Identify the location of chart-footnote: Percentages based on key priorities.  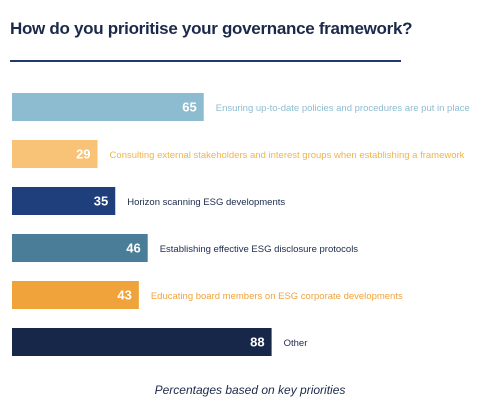
(250, 390).